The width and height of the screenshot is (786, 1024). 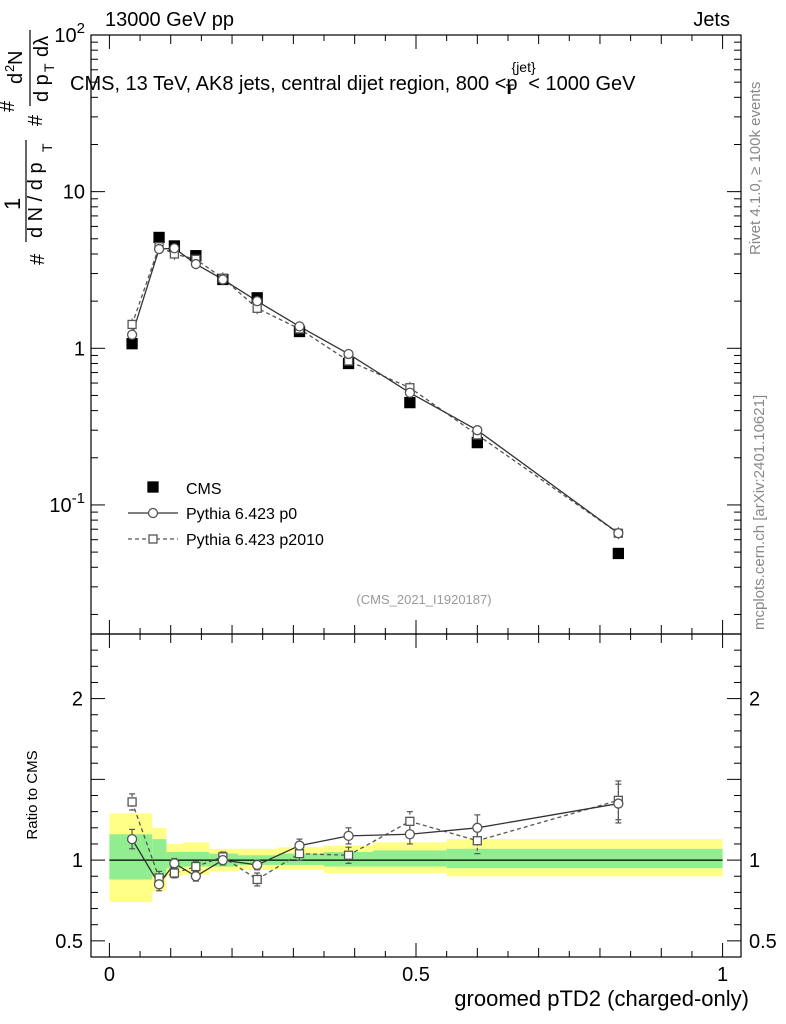 I want to click on y-label-part: dλ, so click(x=42, y=46).